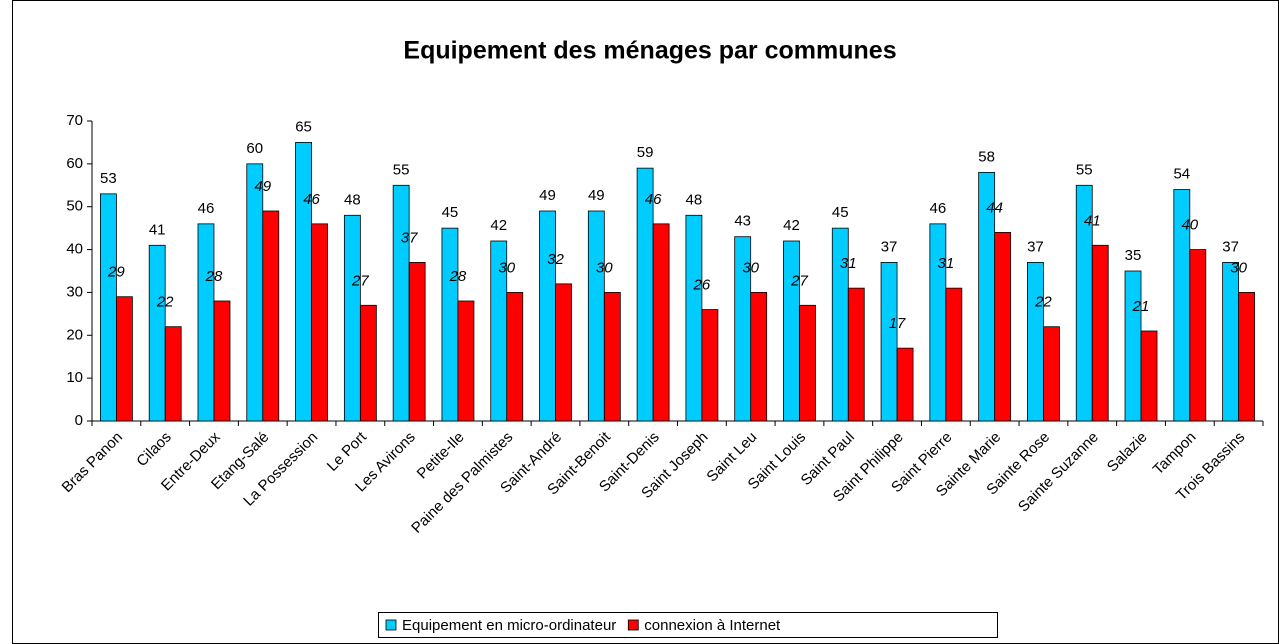  I want to click on y-tick-label: 20, so click(74, 334).